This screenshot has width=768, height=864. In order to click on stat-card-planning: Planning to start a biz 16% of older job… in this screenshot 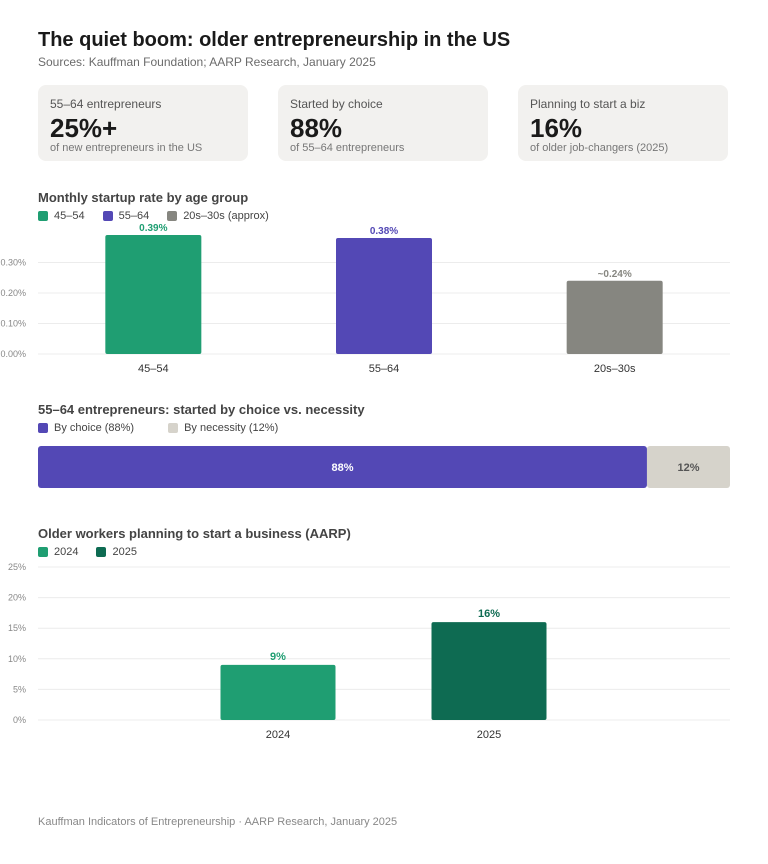, I will do `click(623, 123)`.